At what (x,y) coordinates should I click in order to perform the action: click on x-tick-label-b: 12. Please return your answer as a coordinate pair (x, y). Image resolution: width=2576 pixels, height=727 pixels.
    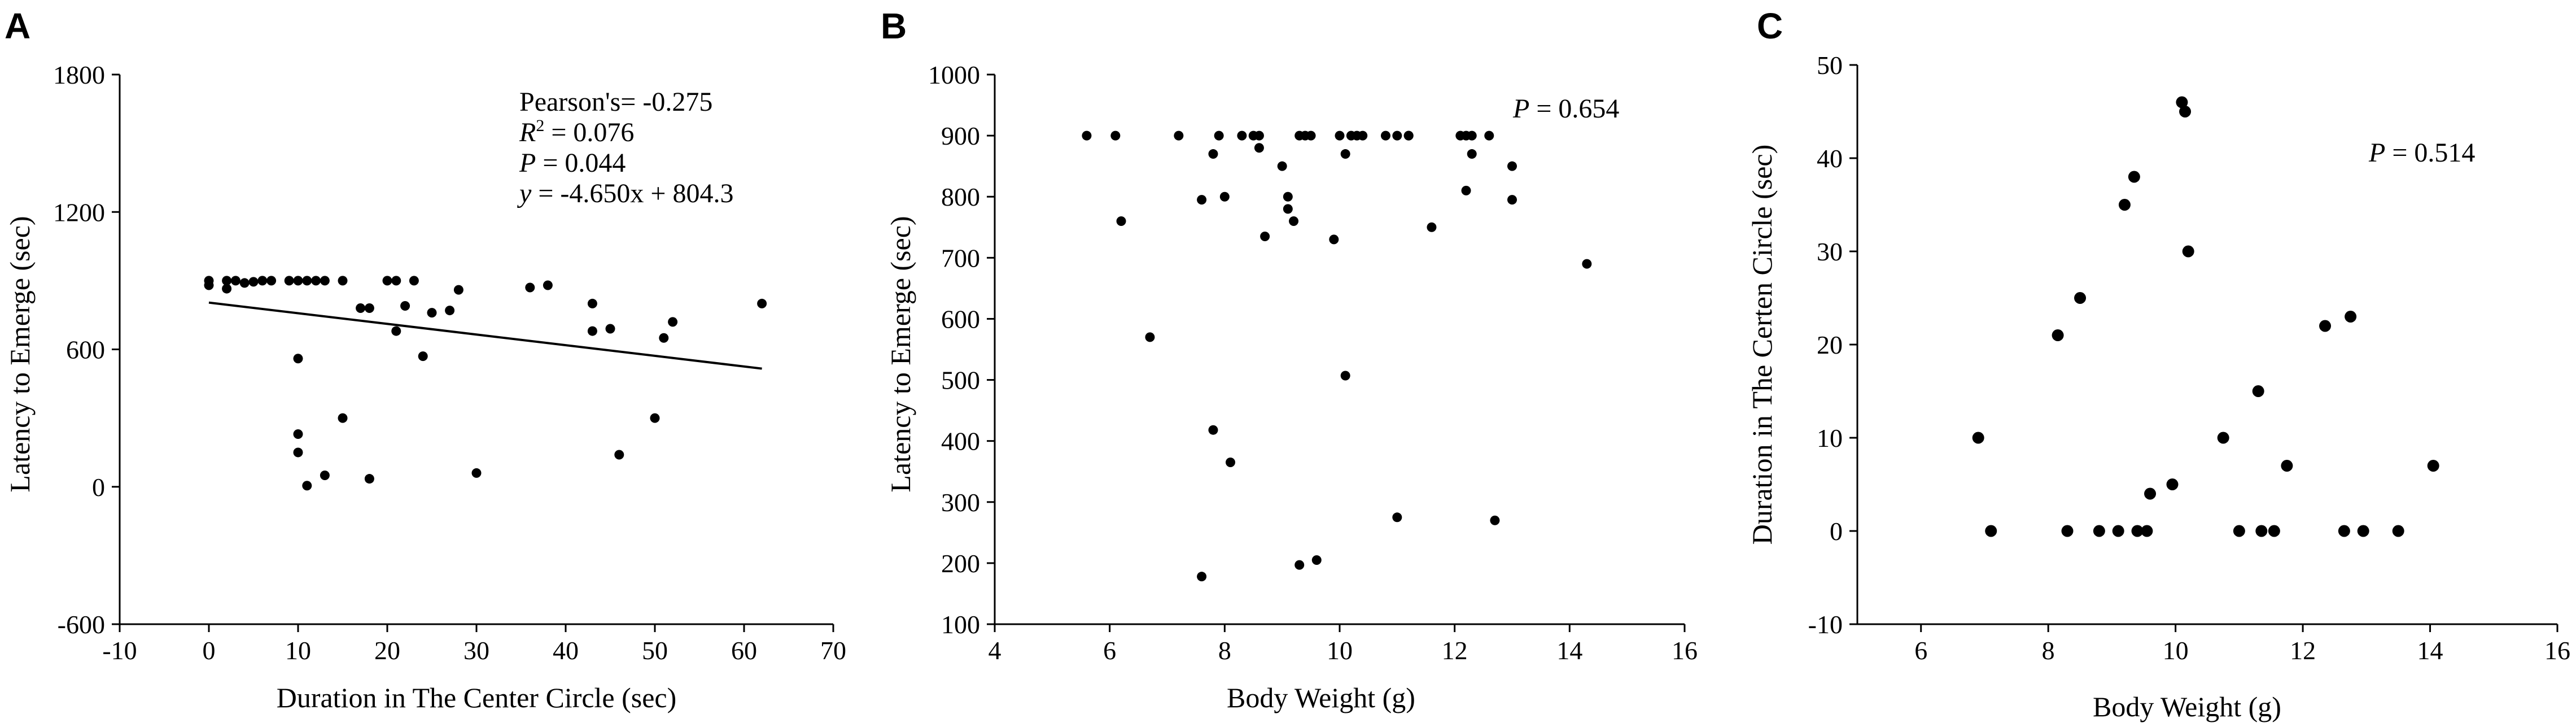
    Looking at the image, I should click on (1455, 651).